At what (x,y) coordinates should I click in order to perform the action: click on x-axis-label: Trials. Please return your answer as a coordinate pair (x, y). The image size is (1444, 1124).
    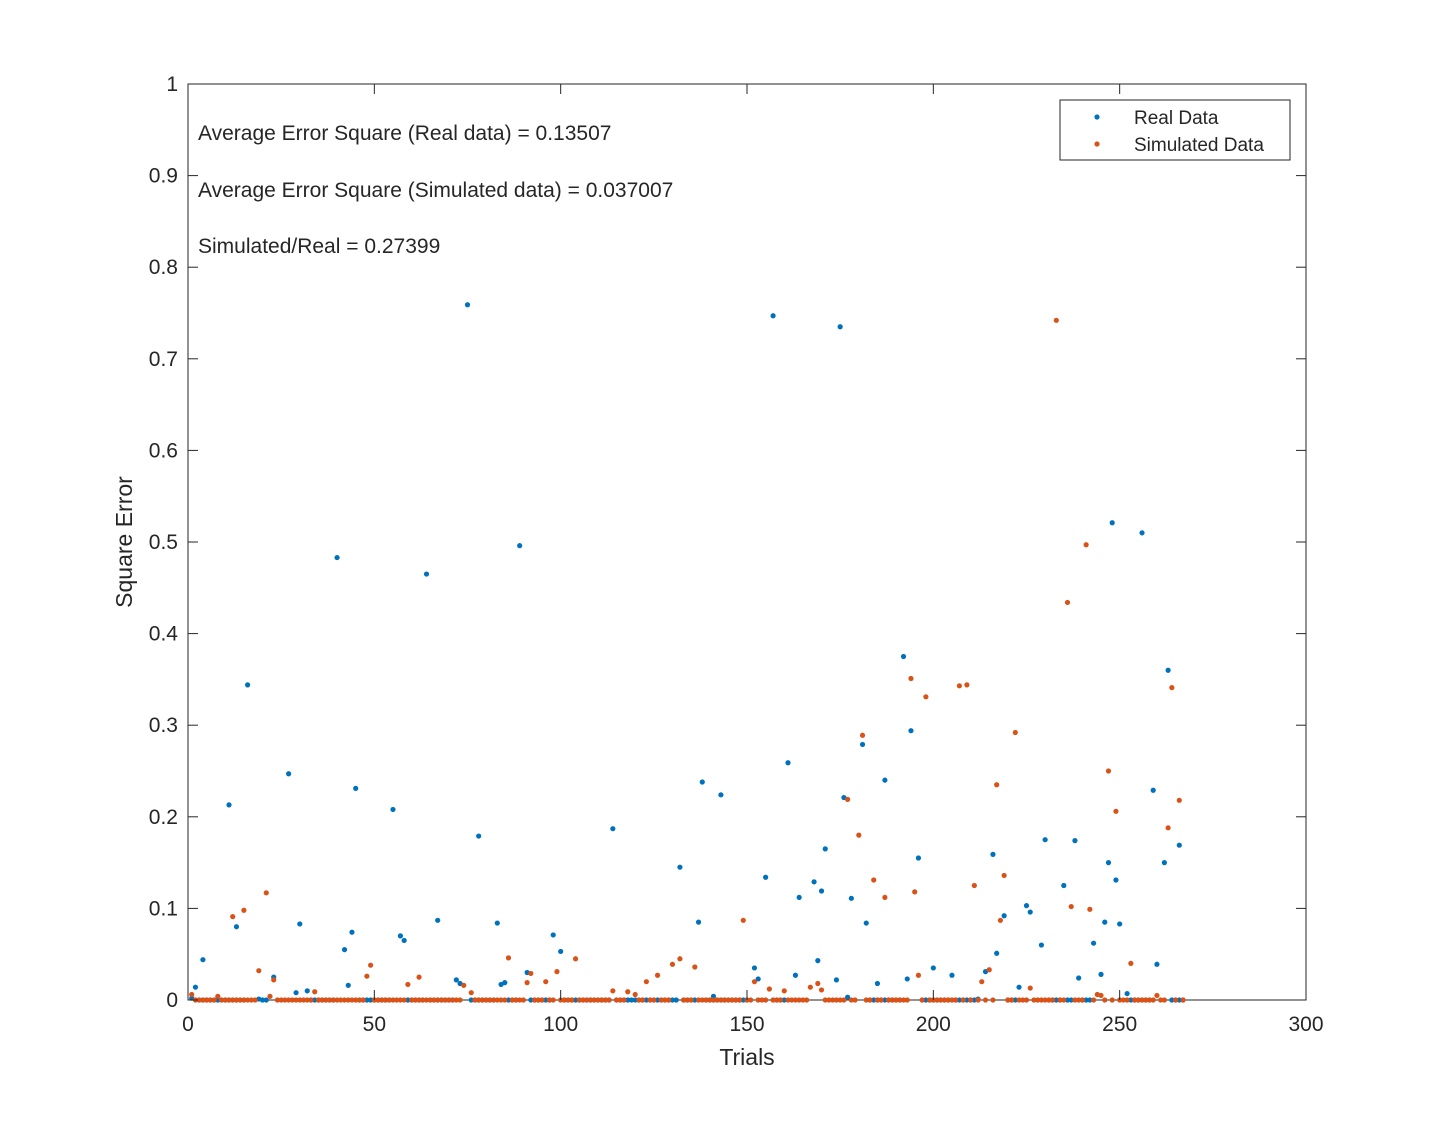
    Looking at the image, I should click on (746, 1057).